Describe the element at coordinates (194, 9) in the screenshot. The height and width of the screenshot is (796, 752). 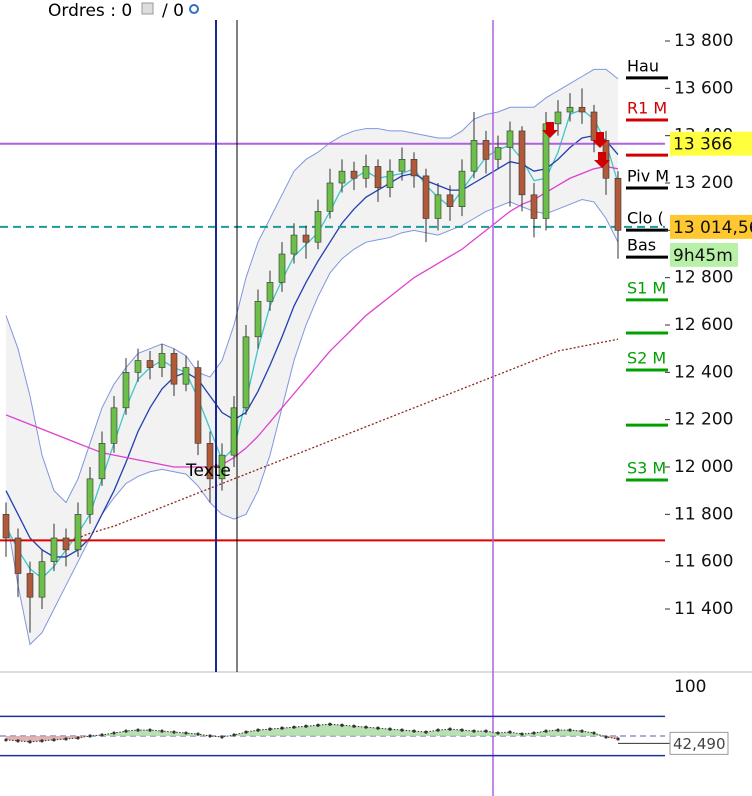
I see `settings-icon` at that location.